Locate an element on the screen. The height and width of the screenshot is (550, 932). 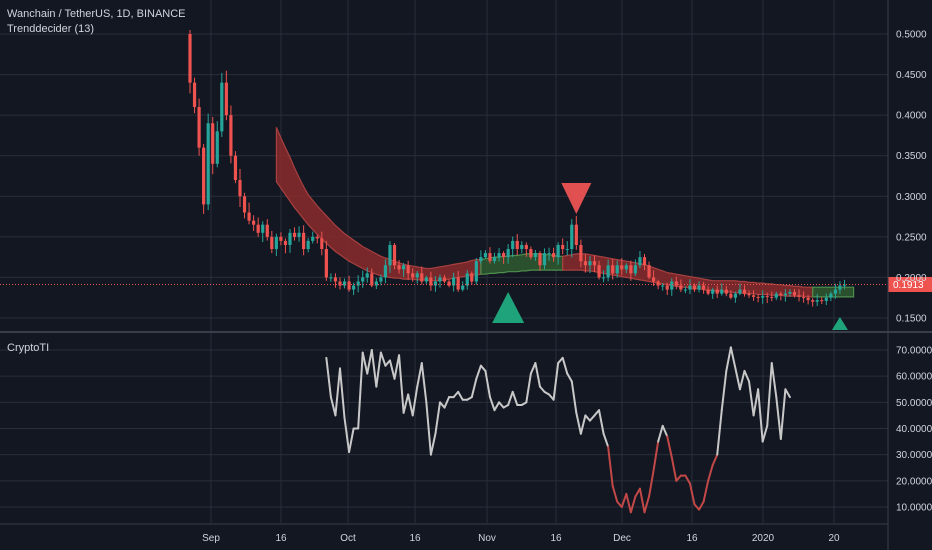
symbol-title: Wanchain / TetherUS, 1D, BINANCE is located at coordinates (96, 14).